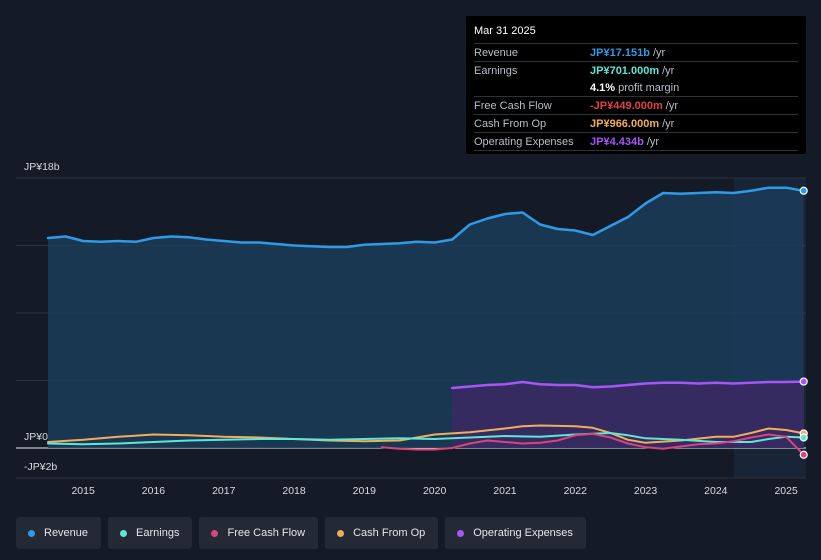 The image size is (821, 560). What do you see at coordinates (36, 437) in the screenshot?
I see `y-zero-label: JP¥0` at bounding box center [36, 437].